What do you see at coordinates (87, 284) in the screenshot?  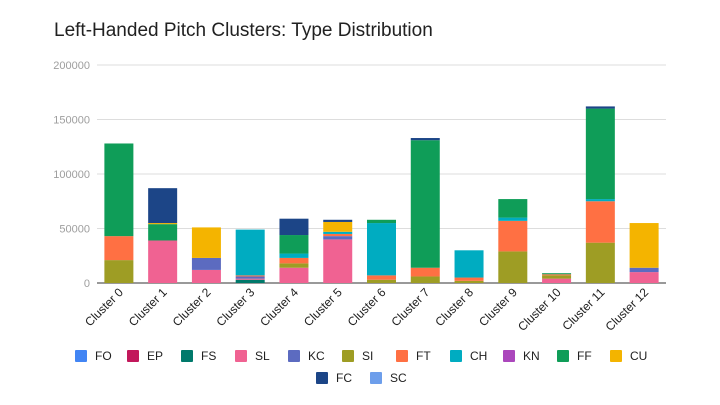 I see `y-tick-label: 0` at bounding box center [87, 284].